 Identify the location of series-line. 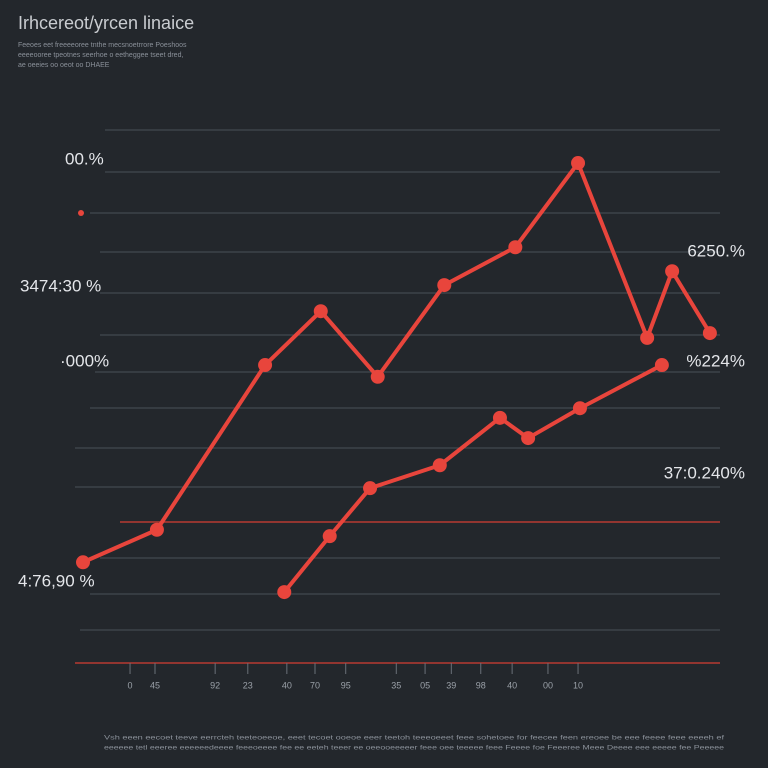
(472, 478).